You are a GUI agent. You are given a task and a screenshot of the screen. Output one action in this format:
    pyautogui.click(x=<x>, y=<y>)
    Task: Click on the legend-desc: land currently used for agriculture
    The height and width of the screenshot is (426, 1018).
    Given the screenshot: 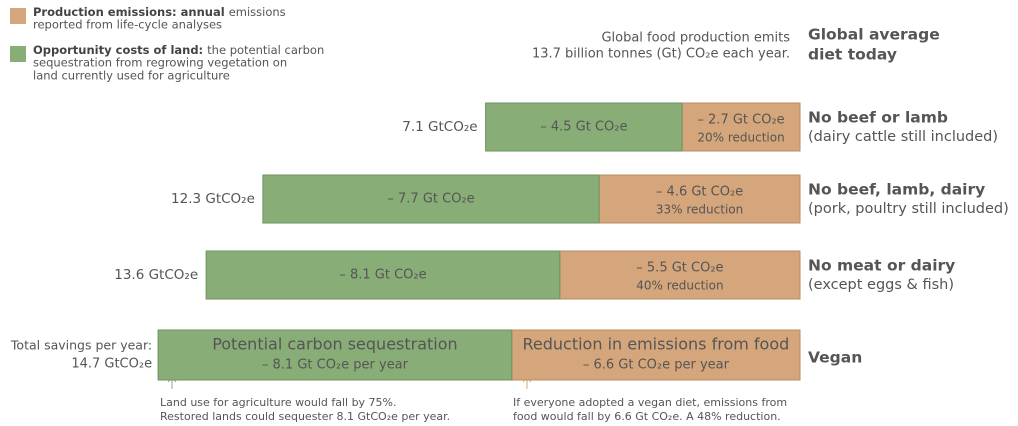 What is the action you would take?
    pyautogui.click(x=131, y=76)
    